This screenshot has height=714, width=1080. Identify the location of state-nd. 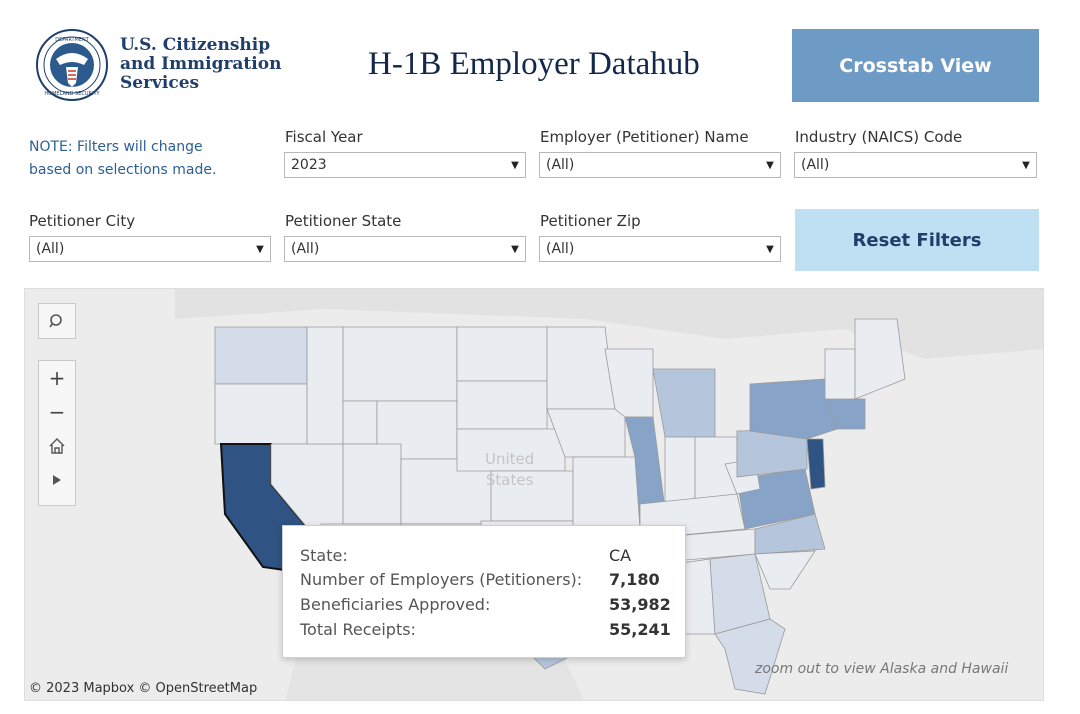
(502, 354).